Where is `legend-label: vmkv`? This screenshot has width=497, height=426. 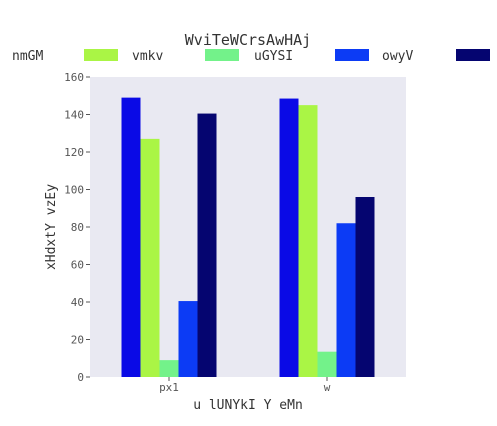
legend-label: vmkv is located at coordinates (147, 56).